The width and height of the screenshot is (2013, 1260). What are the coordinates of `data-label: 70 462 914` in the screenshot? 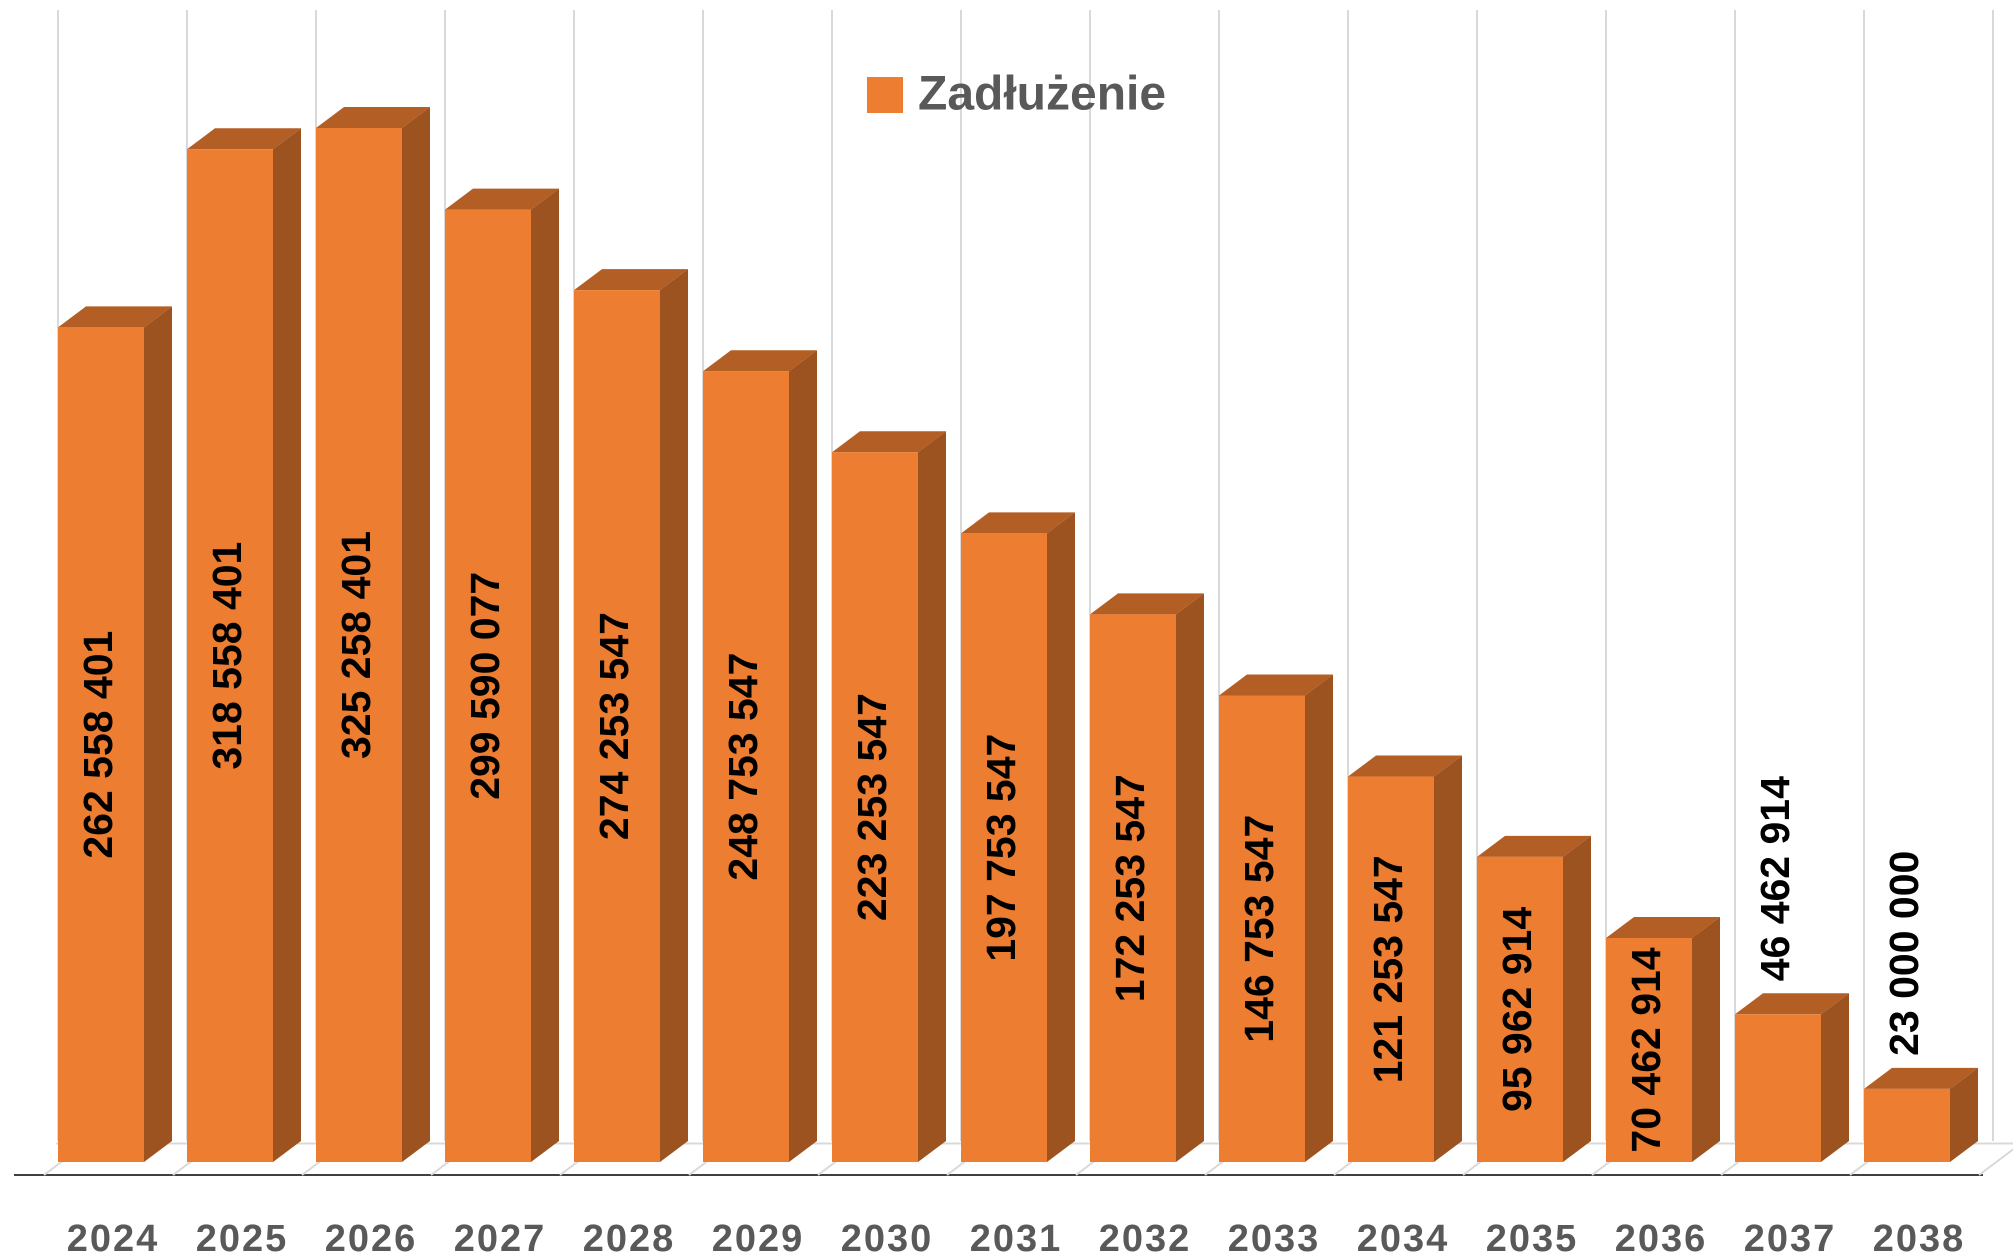 It's located at (1646, 1049).